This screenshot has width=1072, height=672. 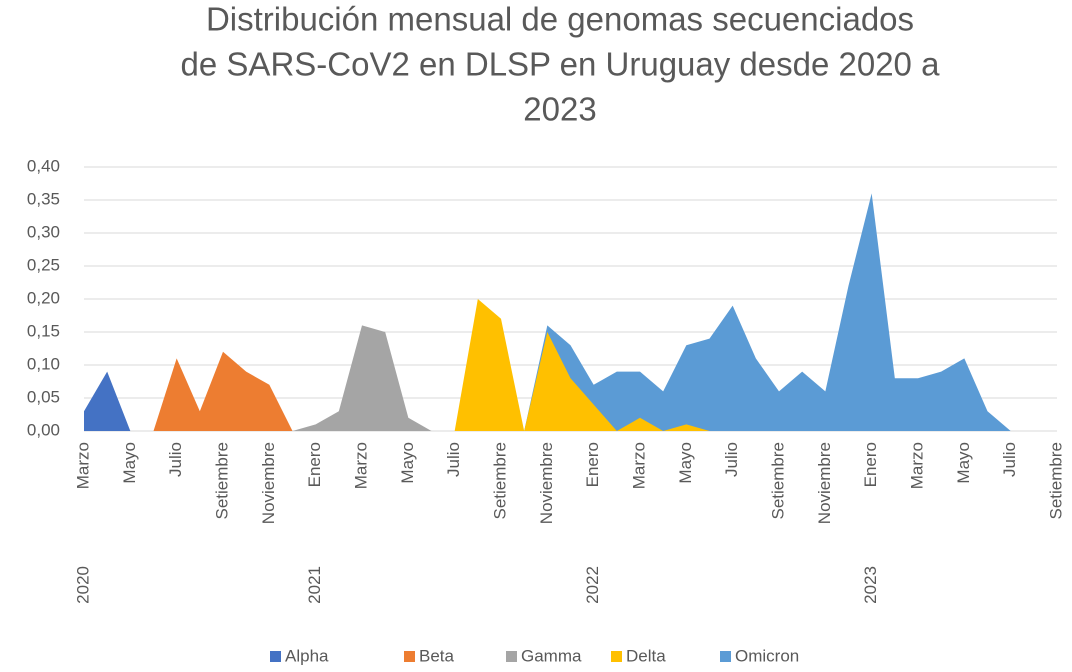 I want to click on x-group-label: 2022, so click(x=592, y=585).